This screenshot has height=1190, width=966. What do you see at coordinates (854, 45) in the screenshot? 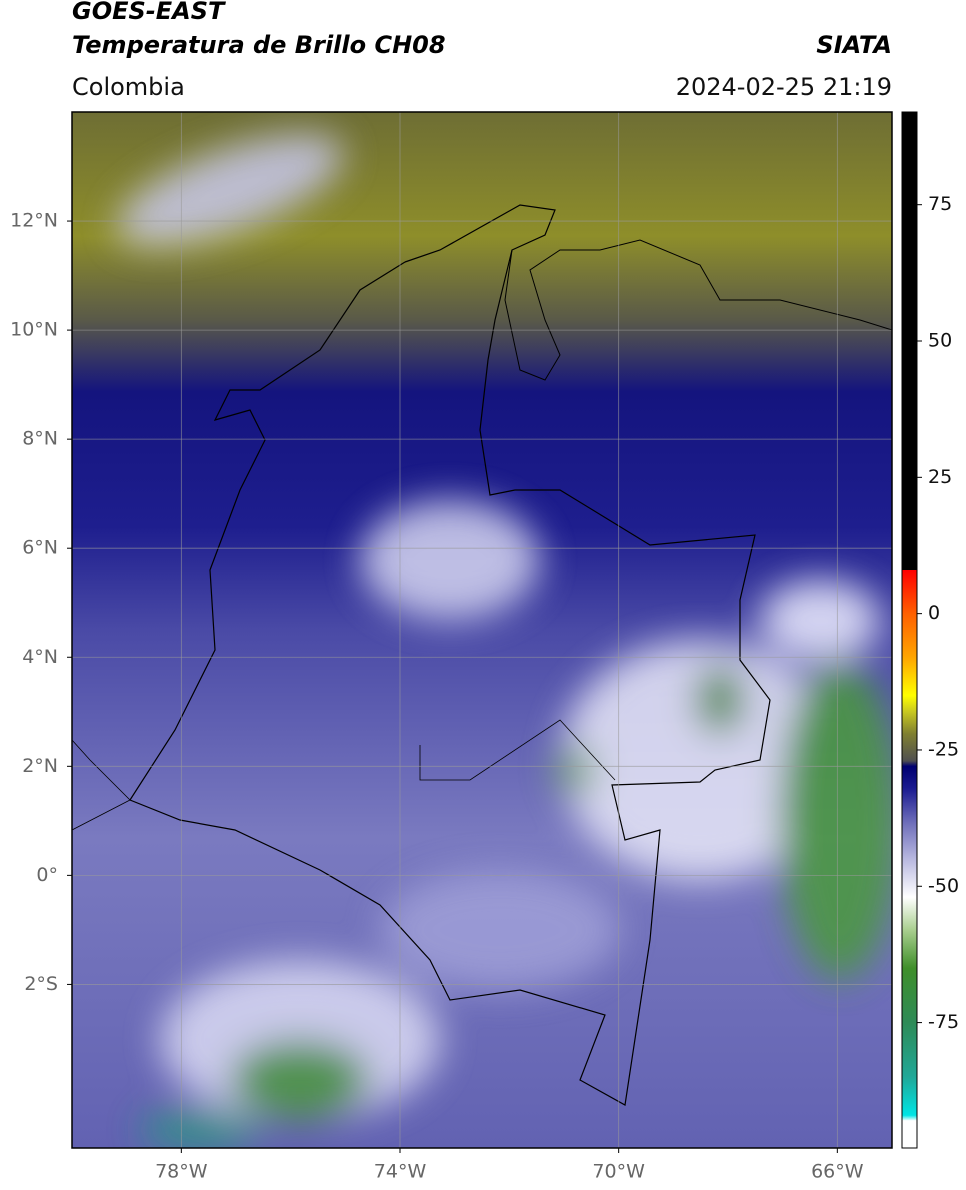
I see `source: SIATA` at bounding box center [854, 45].